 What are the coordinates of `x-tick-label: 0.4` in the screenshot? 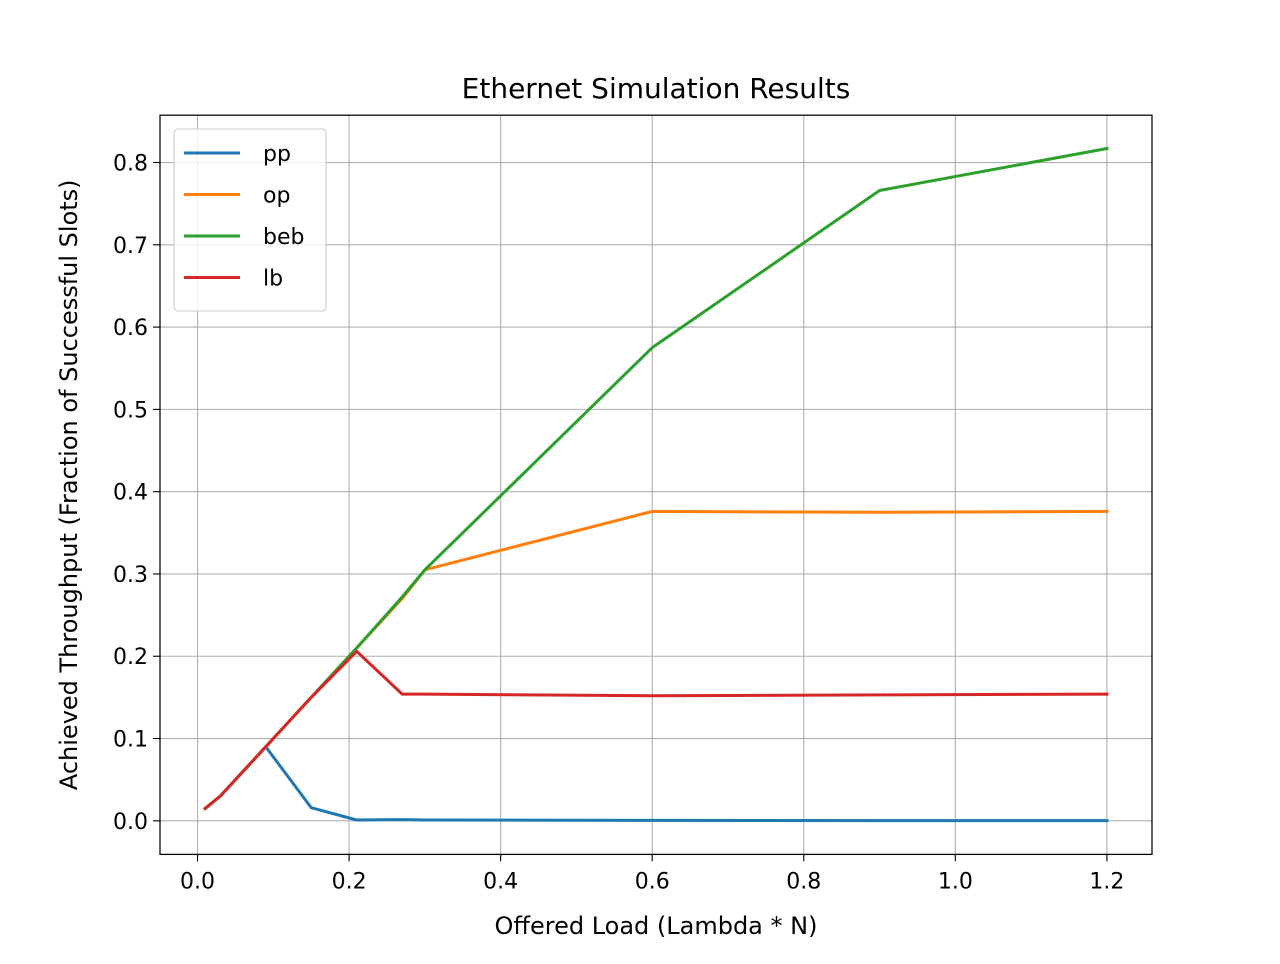 It's located at (500, 881).